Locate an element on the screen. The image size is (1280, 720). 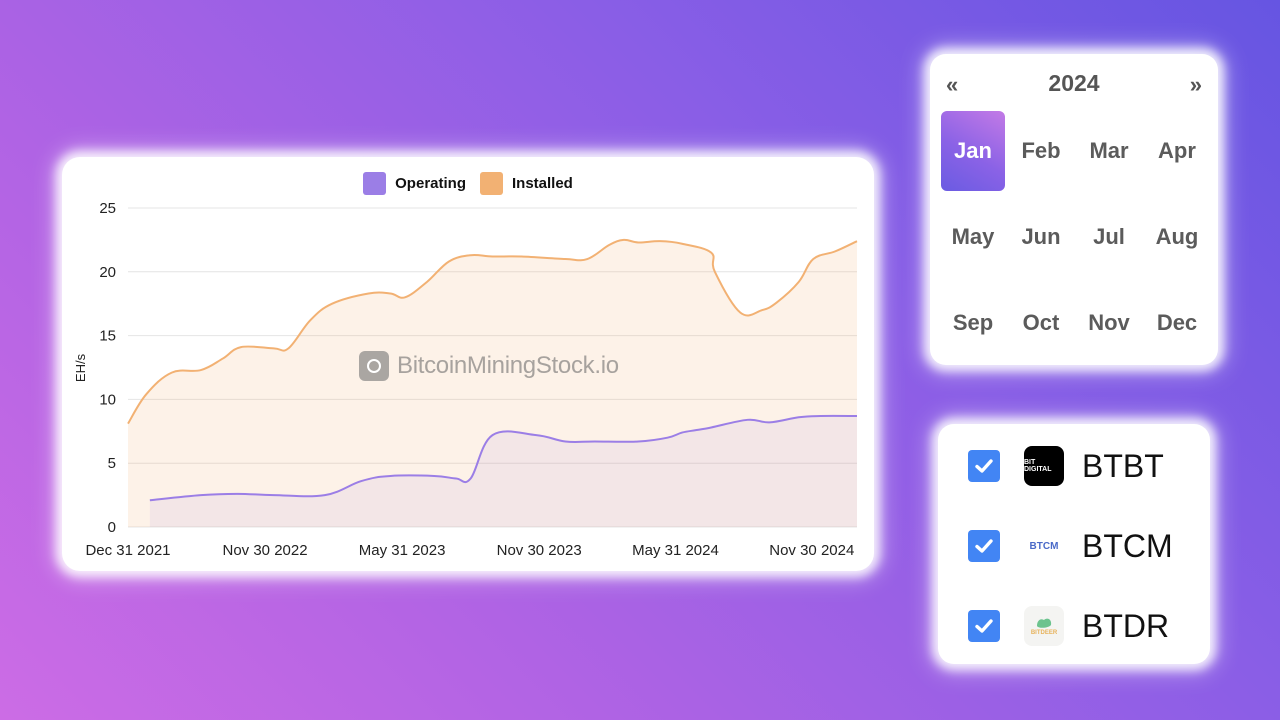
operating-area is located at coordinates (503, 471).